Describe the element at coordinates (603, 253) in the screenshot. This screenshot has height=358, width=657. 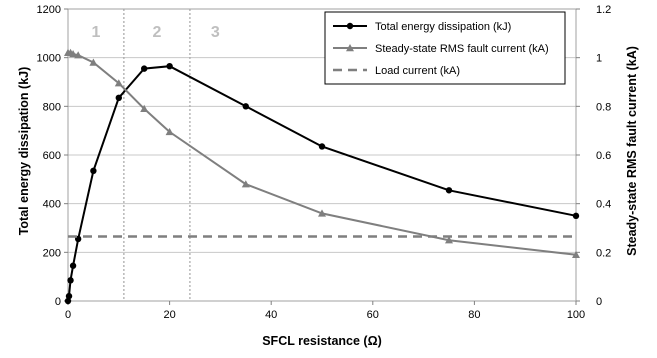
I see `y-right-tick-label: 0.2` at that location.